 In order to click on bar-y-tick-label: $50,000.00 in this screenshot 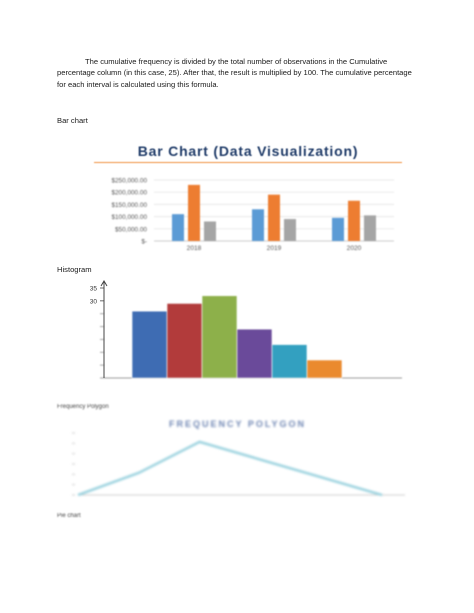, I will do `click(131, 229)`.